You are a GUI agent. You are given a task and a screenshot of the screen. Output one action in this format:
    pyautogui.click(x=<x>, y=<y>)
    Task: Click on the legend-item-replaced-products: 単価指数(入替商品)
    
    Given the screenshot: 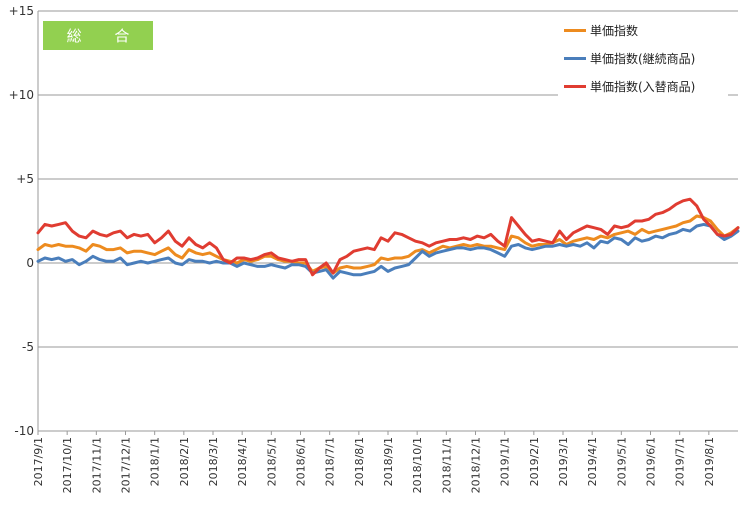 What is the action you would take?
    pyautogui.click(x=643, y=86)
    